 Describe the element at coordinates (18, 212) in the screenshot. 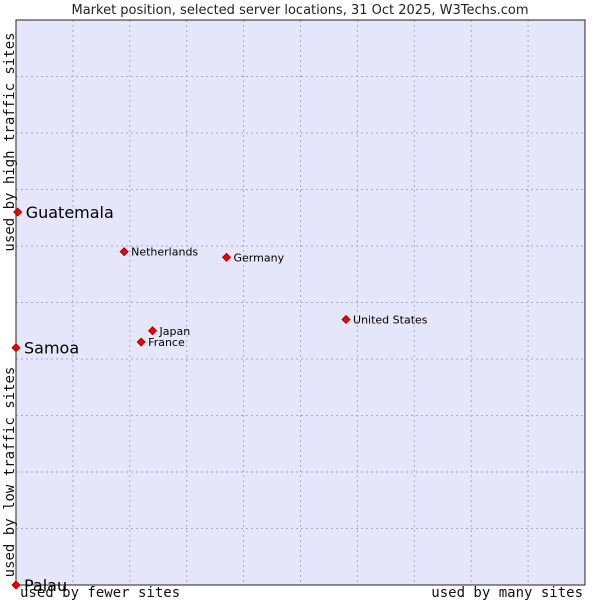

I see `point-marker-guatemala` at that location.